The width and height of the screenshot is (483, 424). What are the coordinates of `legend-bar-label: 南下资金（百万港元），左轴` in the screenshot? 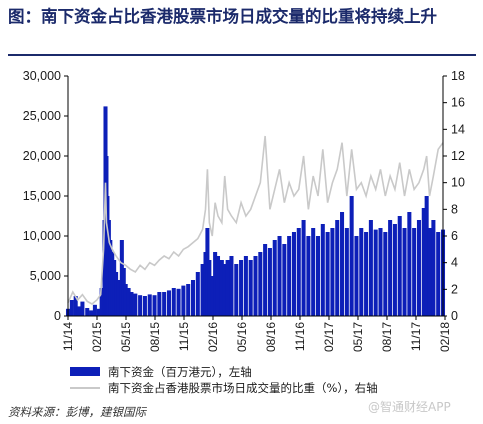 It's located at (180, 372).